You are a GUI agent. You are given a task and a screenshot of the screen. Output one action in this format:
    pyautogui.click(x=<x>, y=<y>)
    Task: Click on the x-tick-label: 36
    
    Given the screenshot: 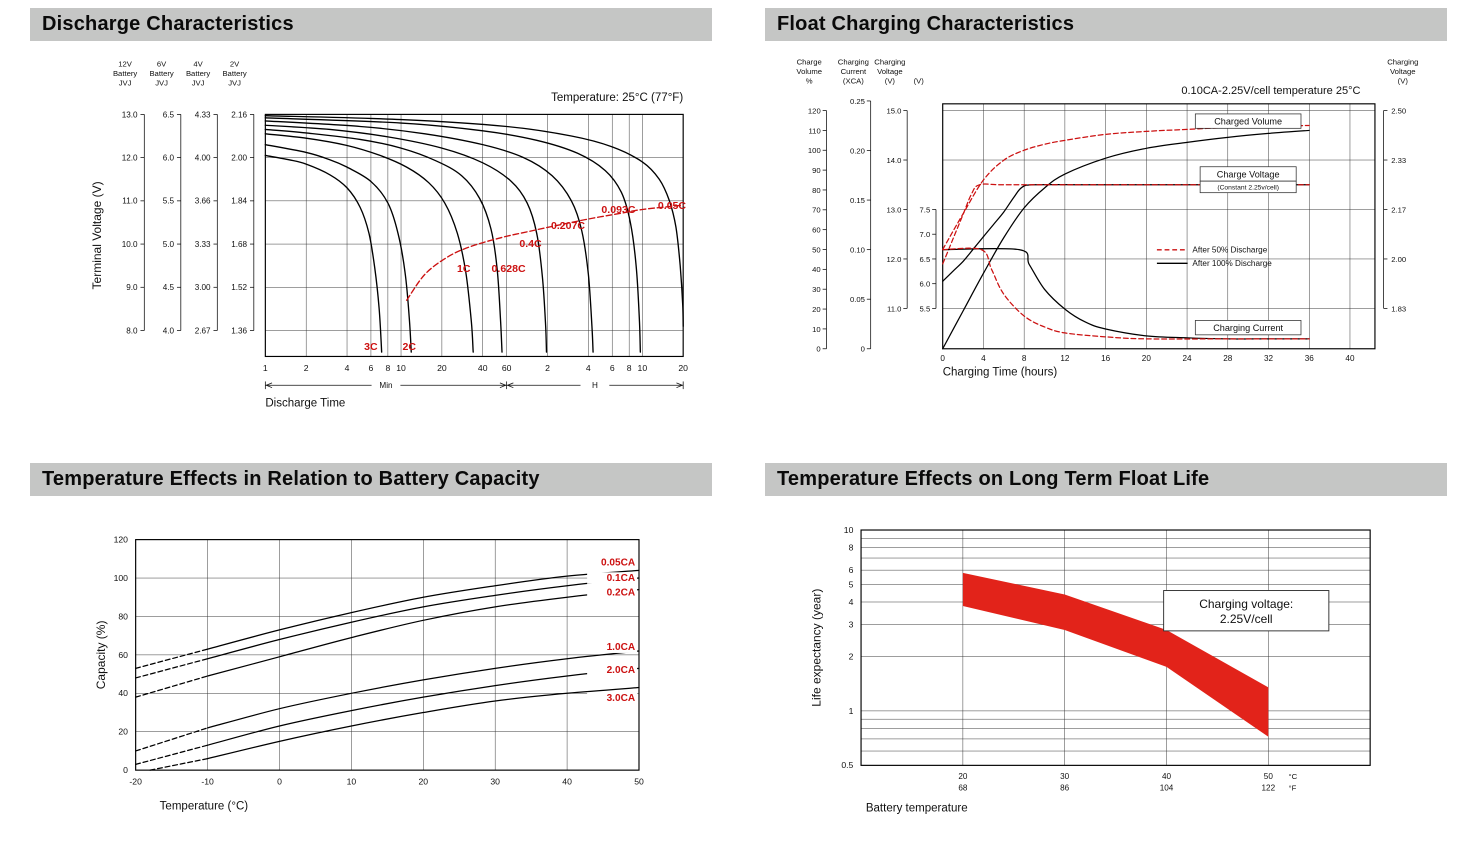 What is the action you would take?
    pyautogui.click(x=1310, y=358)
    